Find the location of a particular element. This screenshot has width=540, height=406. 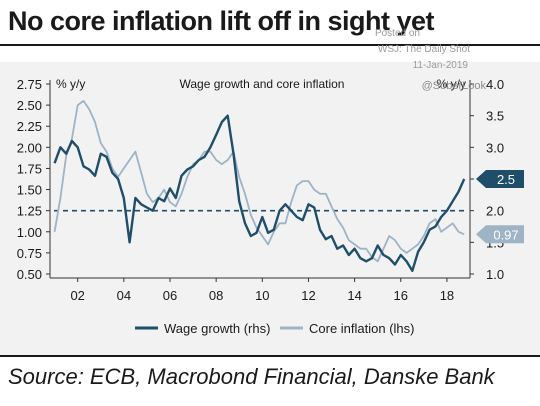

left-tick-label: 2.75 is located at coordinates (29, 84).